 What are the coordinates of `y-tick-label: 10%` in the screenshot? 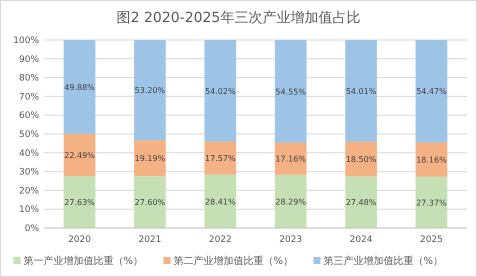 It's located at (29, 210).